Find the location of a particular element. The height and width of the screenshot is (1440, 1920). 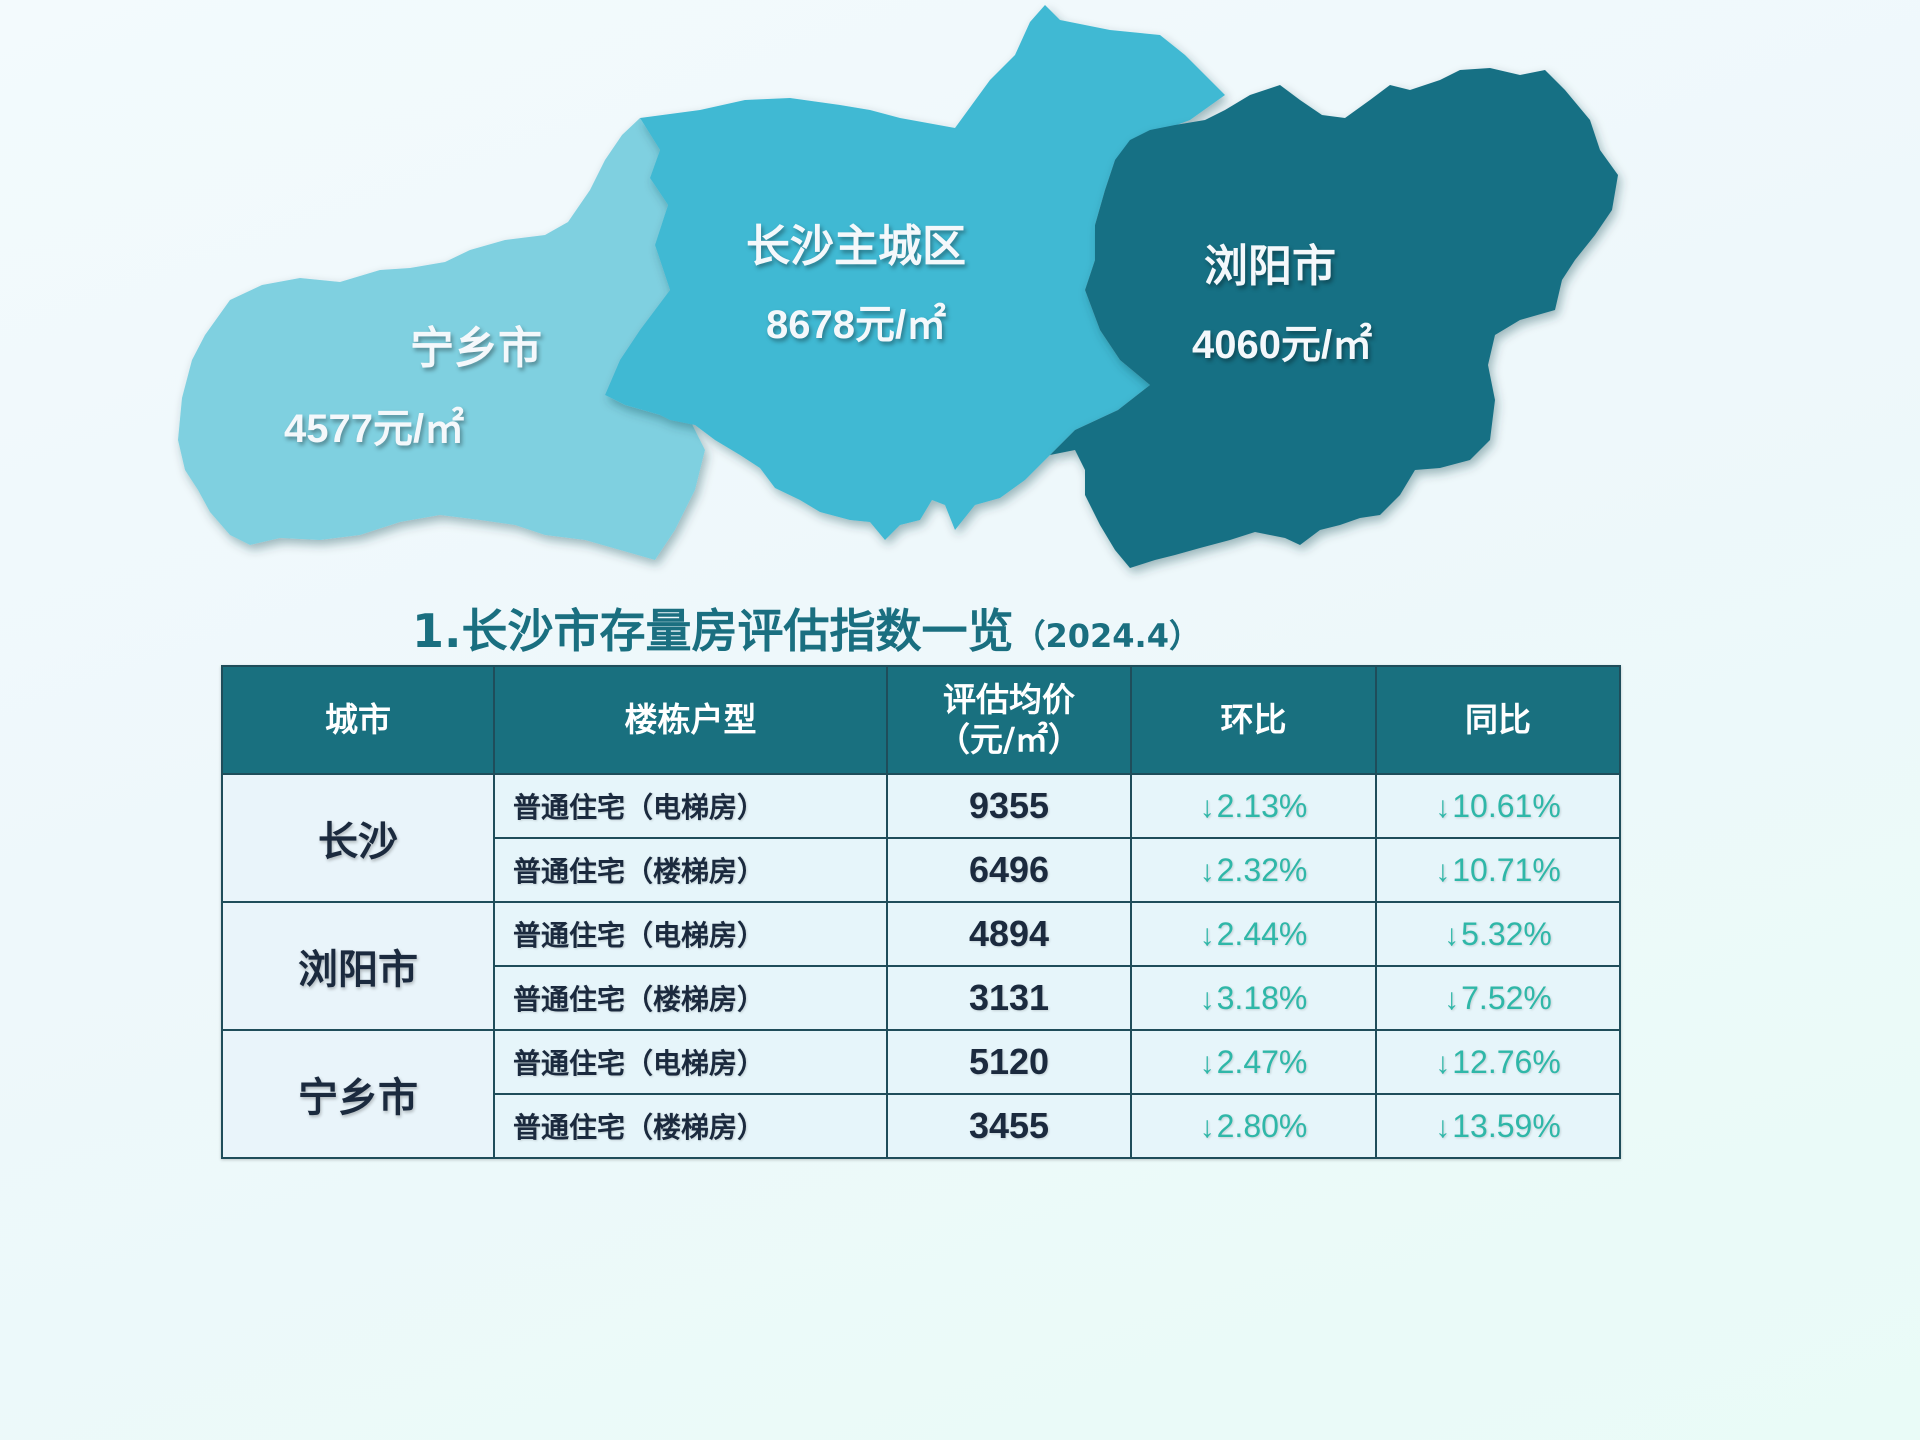

avg-price-cell: 9355 is located at coordinates (1009, 806).